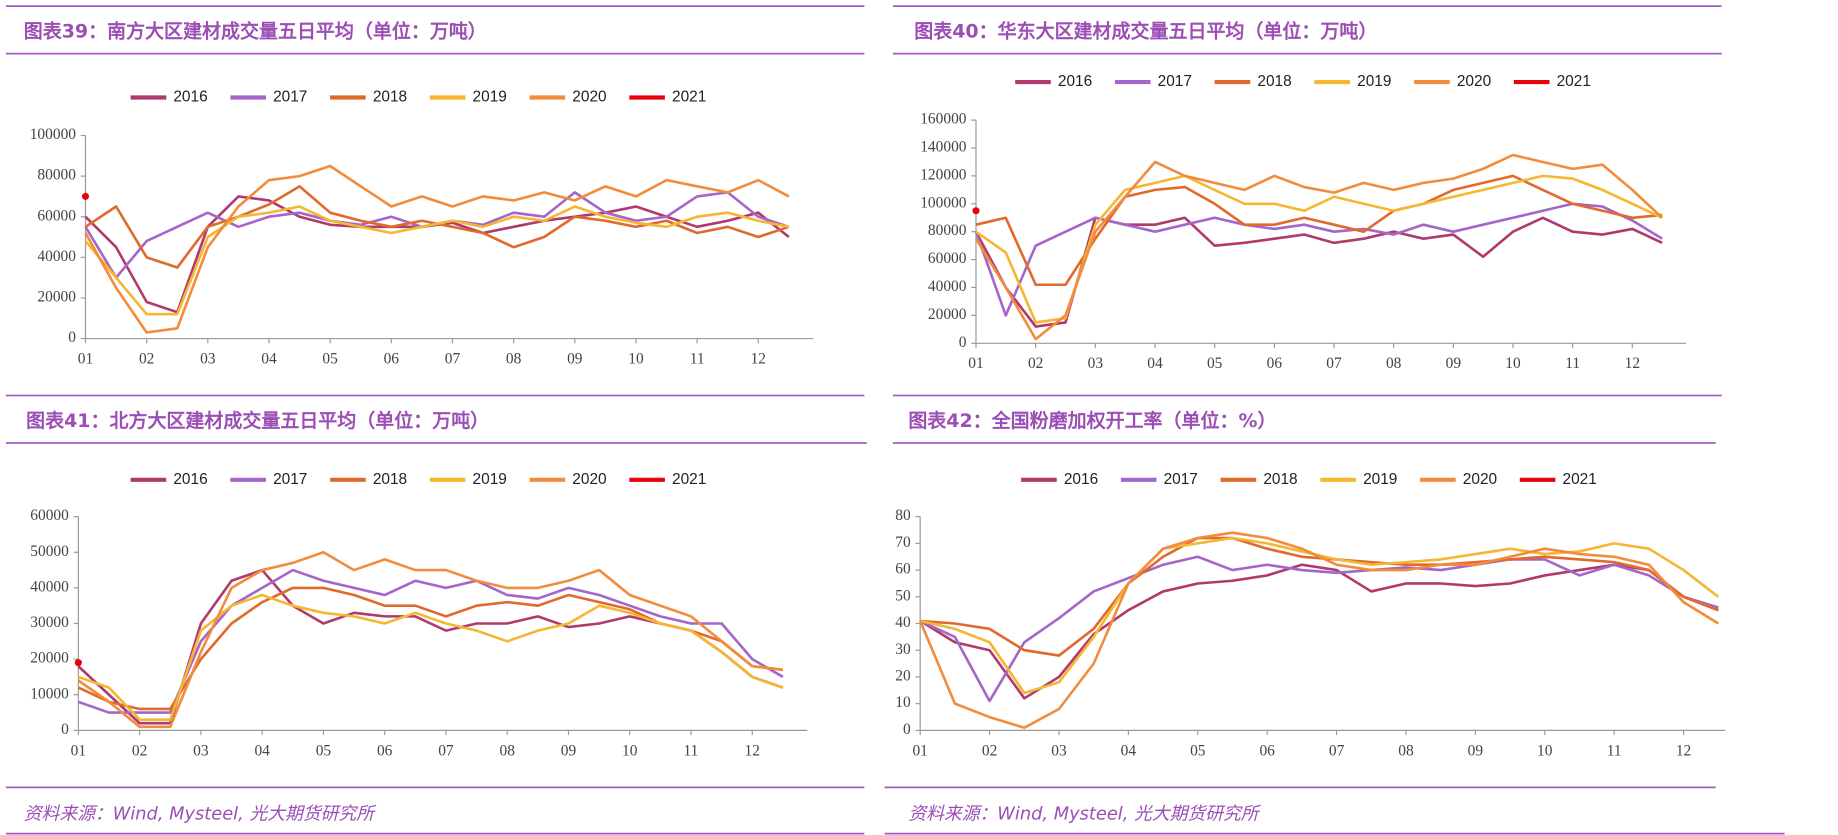 The width and height of the screenshot is (1838, 835). What do you see at coordinates (255, 31) in the screenshot?
I see `chart-title: 图表39：南方大区建材成交量五日平均（单位：万吨）` at bounding box center [255, 31].